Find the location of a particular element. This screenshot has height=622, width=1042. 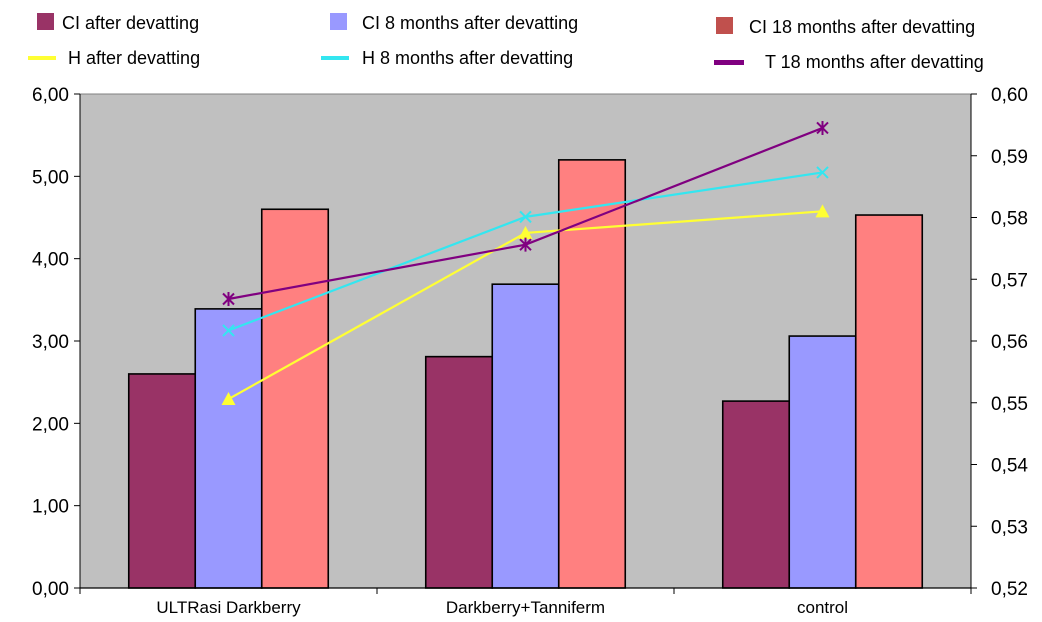

marker-series0-point1 is located at coordinates (525, 232).